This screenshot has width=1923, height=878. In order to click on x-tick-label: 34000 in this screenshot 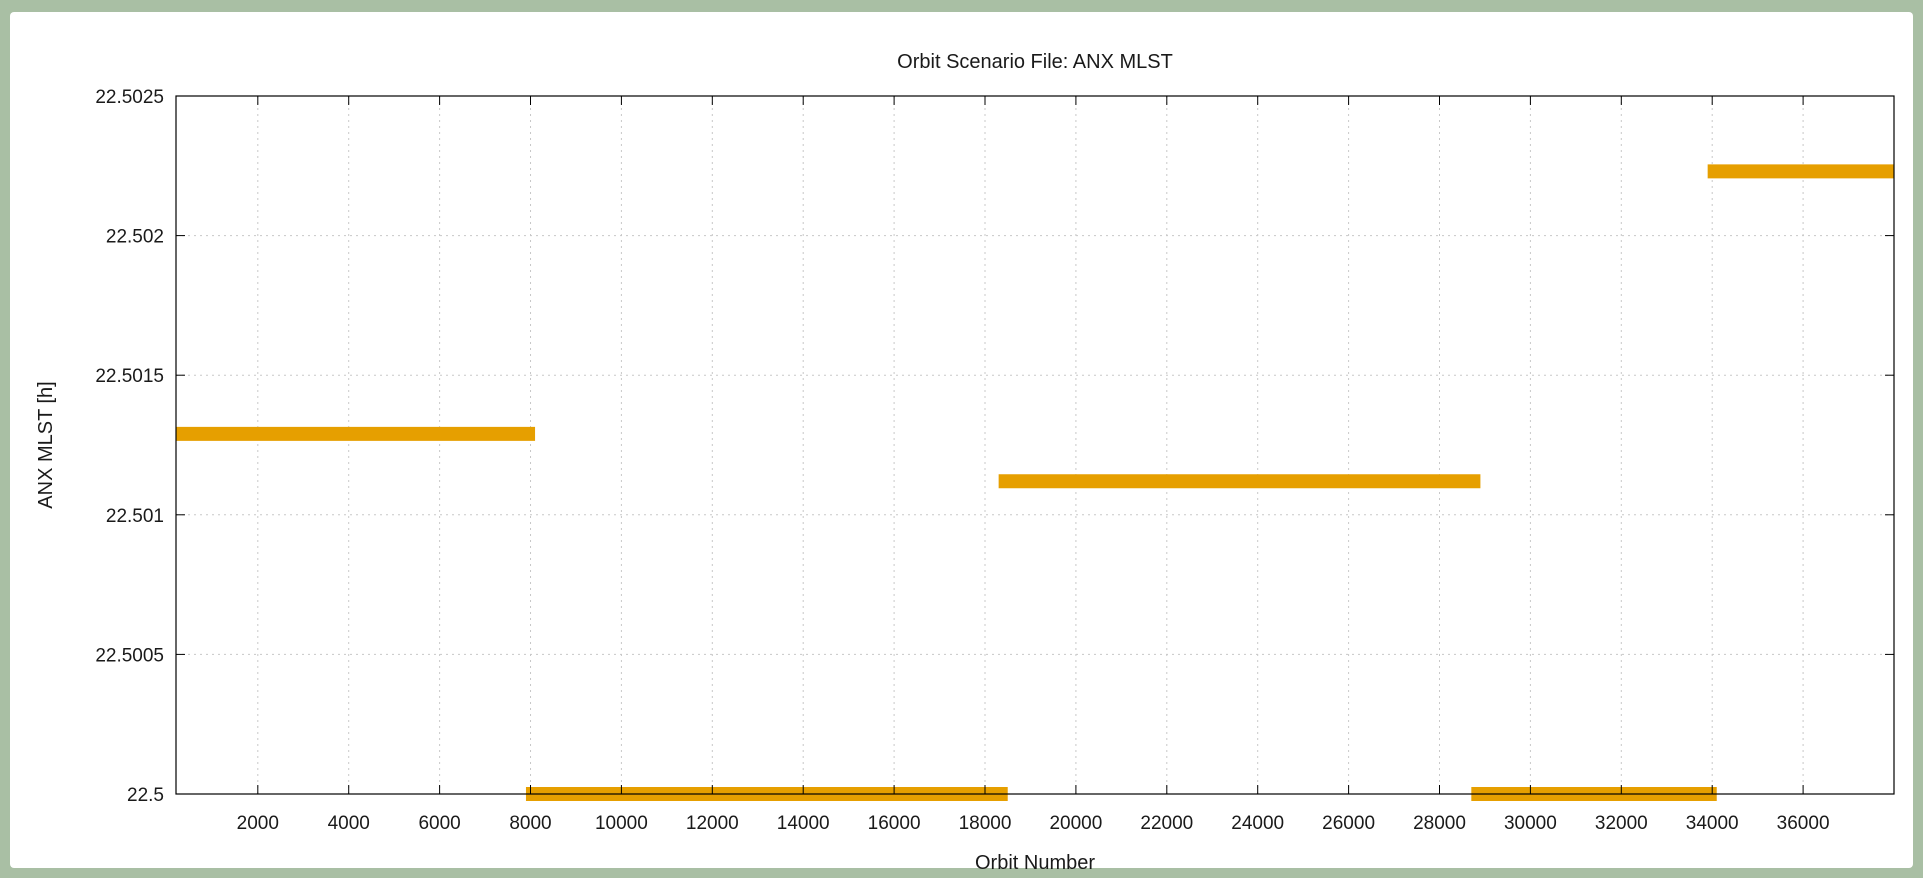, I will do `click(1712, 823)`.